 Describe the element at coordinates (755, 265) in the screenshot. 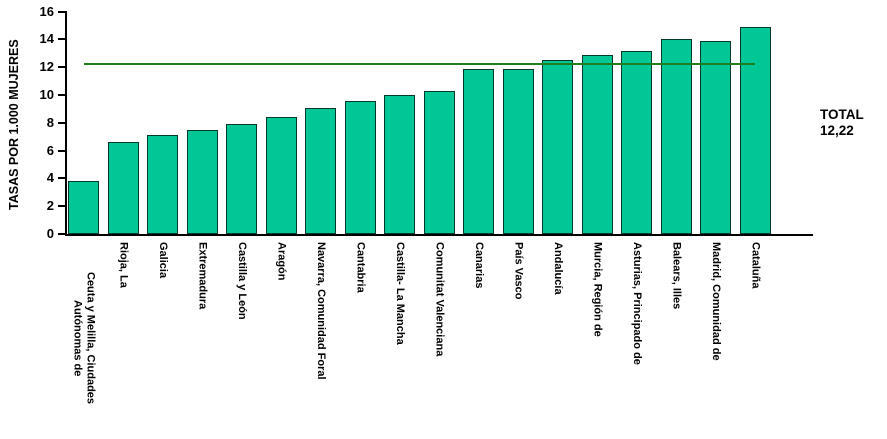

I see `x-label-17: Cataluña` at that location.